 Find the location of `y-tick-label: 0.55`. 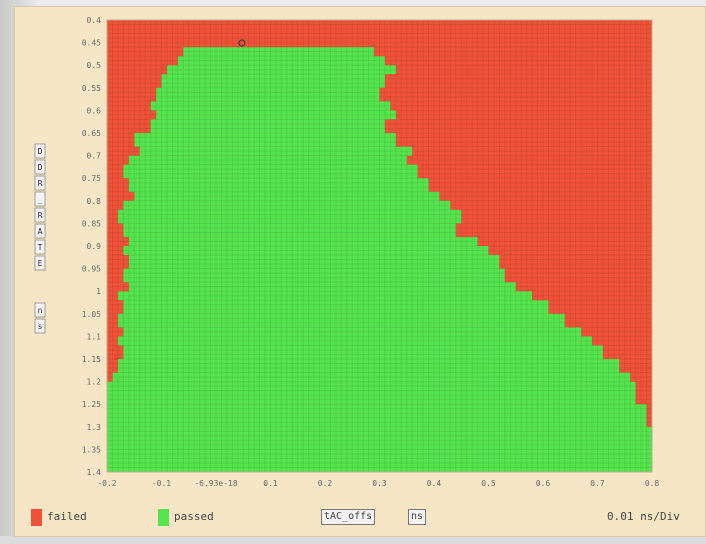

y-tick-label: 0.55 is located at coordinates (91, 88).